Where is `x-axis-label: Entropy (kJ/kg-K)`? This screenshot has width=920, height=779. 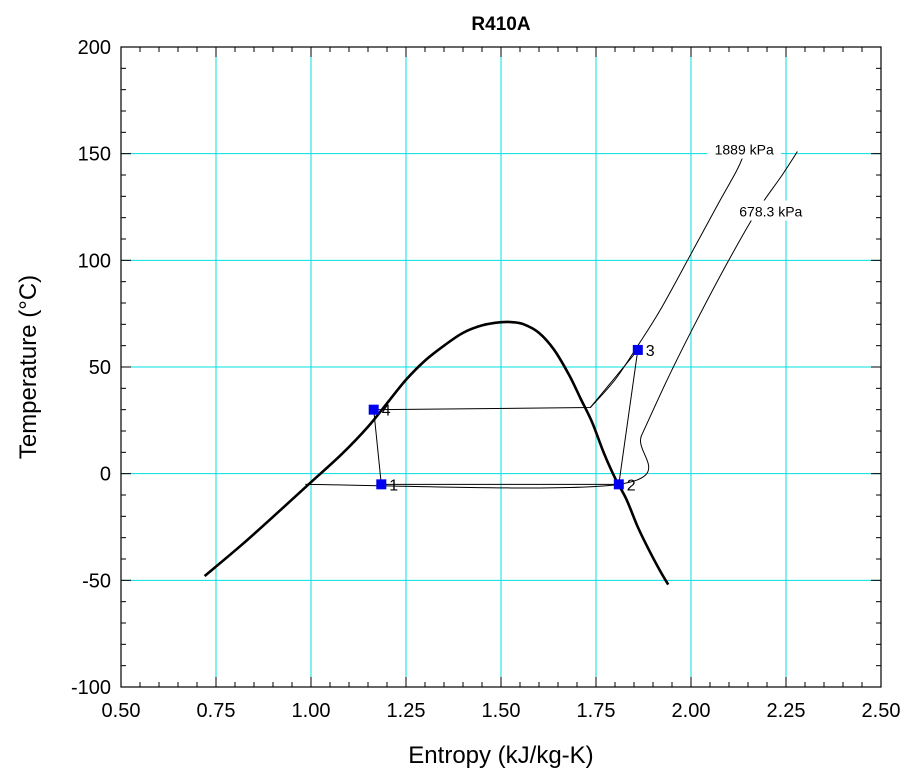 x-axis-label: Entropy (kJ/kg-K) is located at coordinates (500, 755).